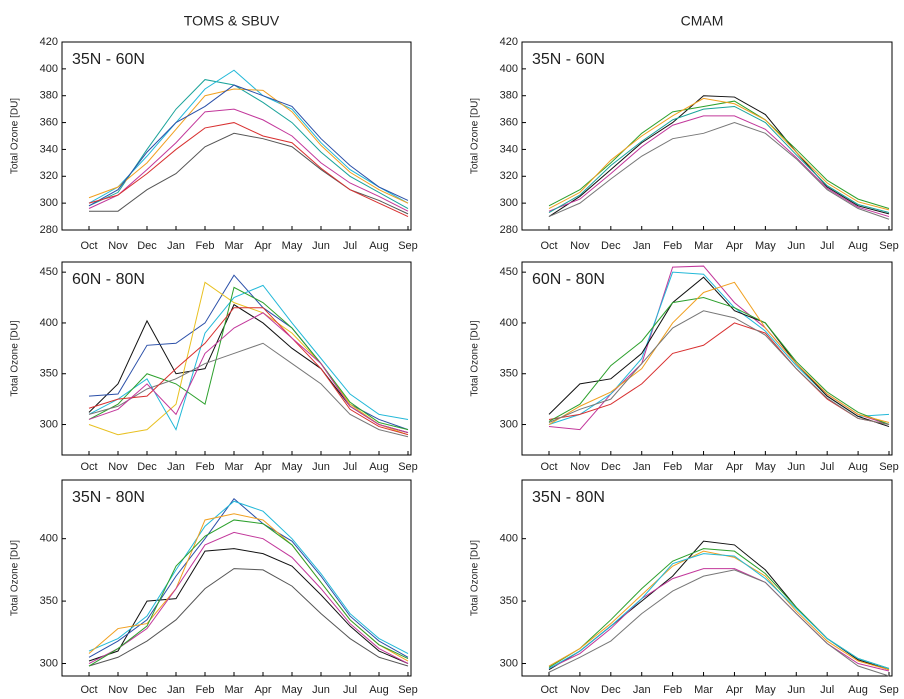 This screenshot has width=904, height=699. What do you see at coordinates (49, 96) in the screenshot?
I see `y-tick-label: 380` at bounding box center [49, 96].